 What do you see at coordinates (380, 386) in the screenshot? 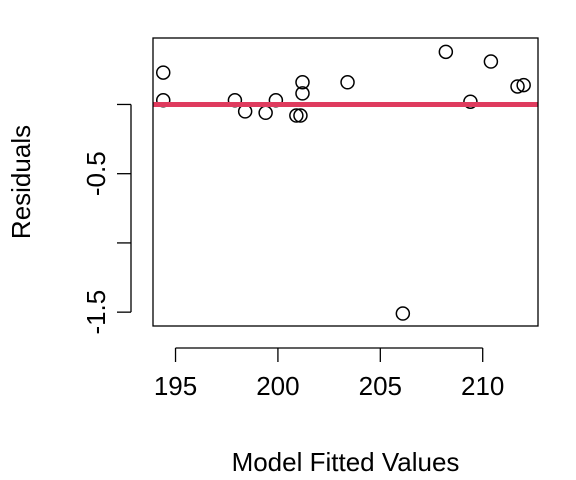
I see `x-tick-label: 205` at bounding box center [380, 386].